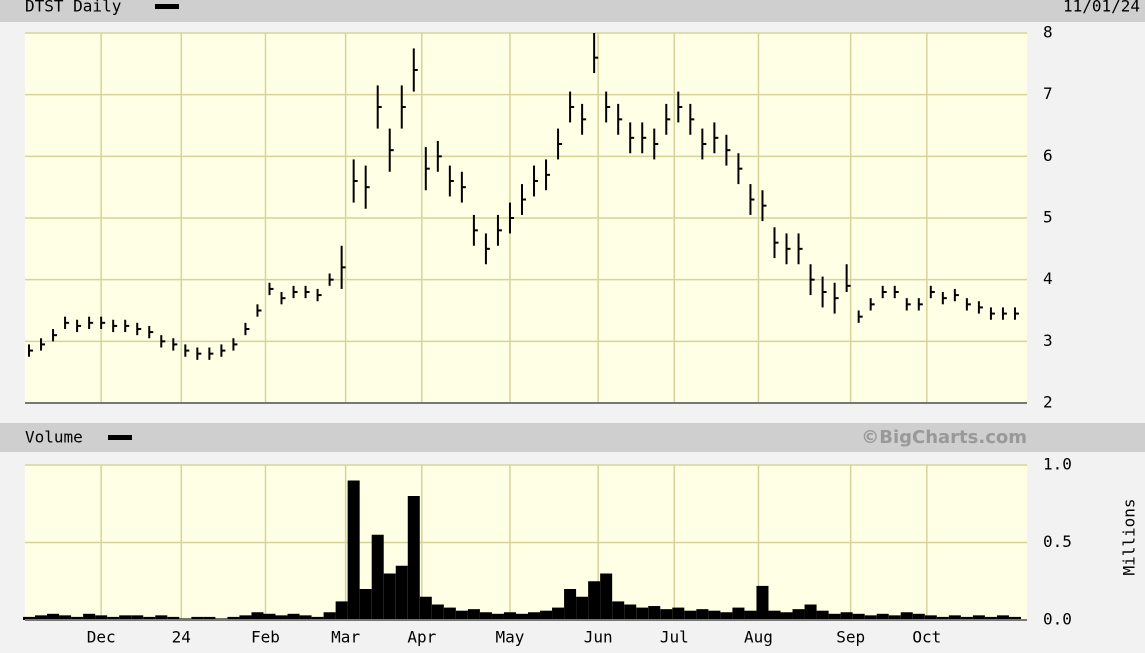 Image resolution: width=1145 pixels, height=653 pixels. Describe the element at coordinates (758, 637) in the screenshot. I see `x-tick-label: Aug` at that location.